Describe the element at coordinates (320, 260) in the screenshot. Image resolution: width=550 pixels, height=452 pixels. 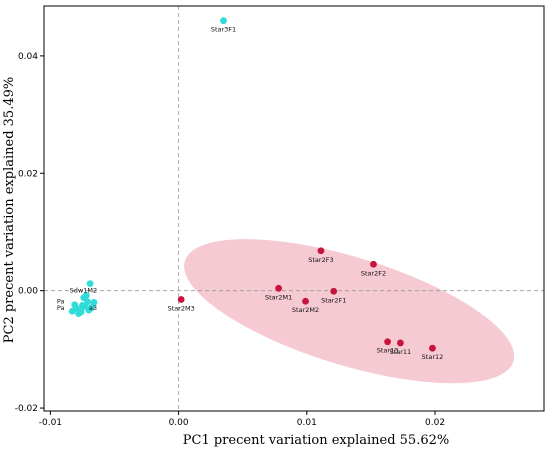
I see `point-label: Star2F3` at that location.